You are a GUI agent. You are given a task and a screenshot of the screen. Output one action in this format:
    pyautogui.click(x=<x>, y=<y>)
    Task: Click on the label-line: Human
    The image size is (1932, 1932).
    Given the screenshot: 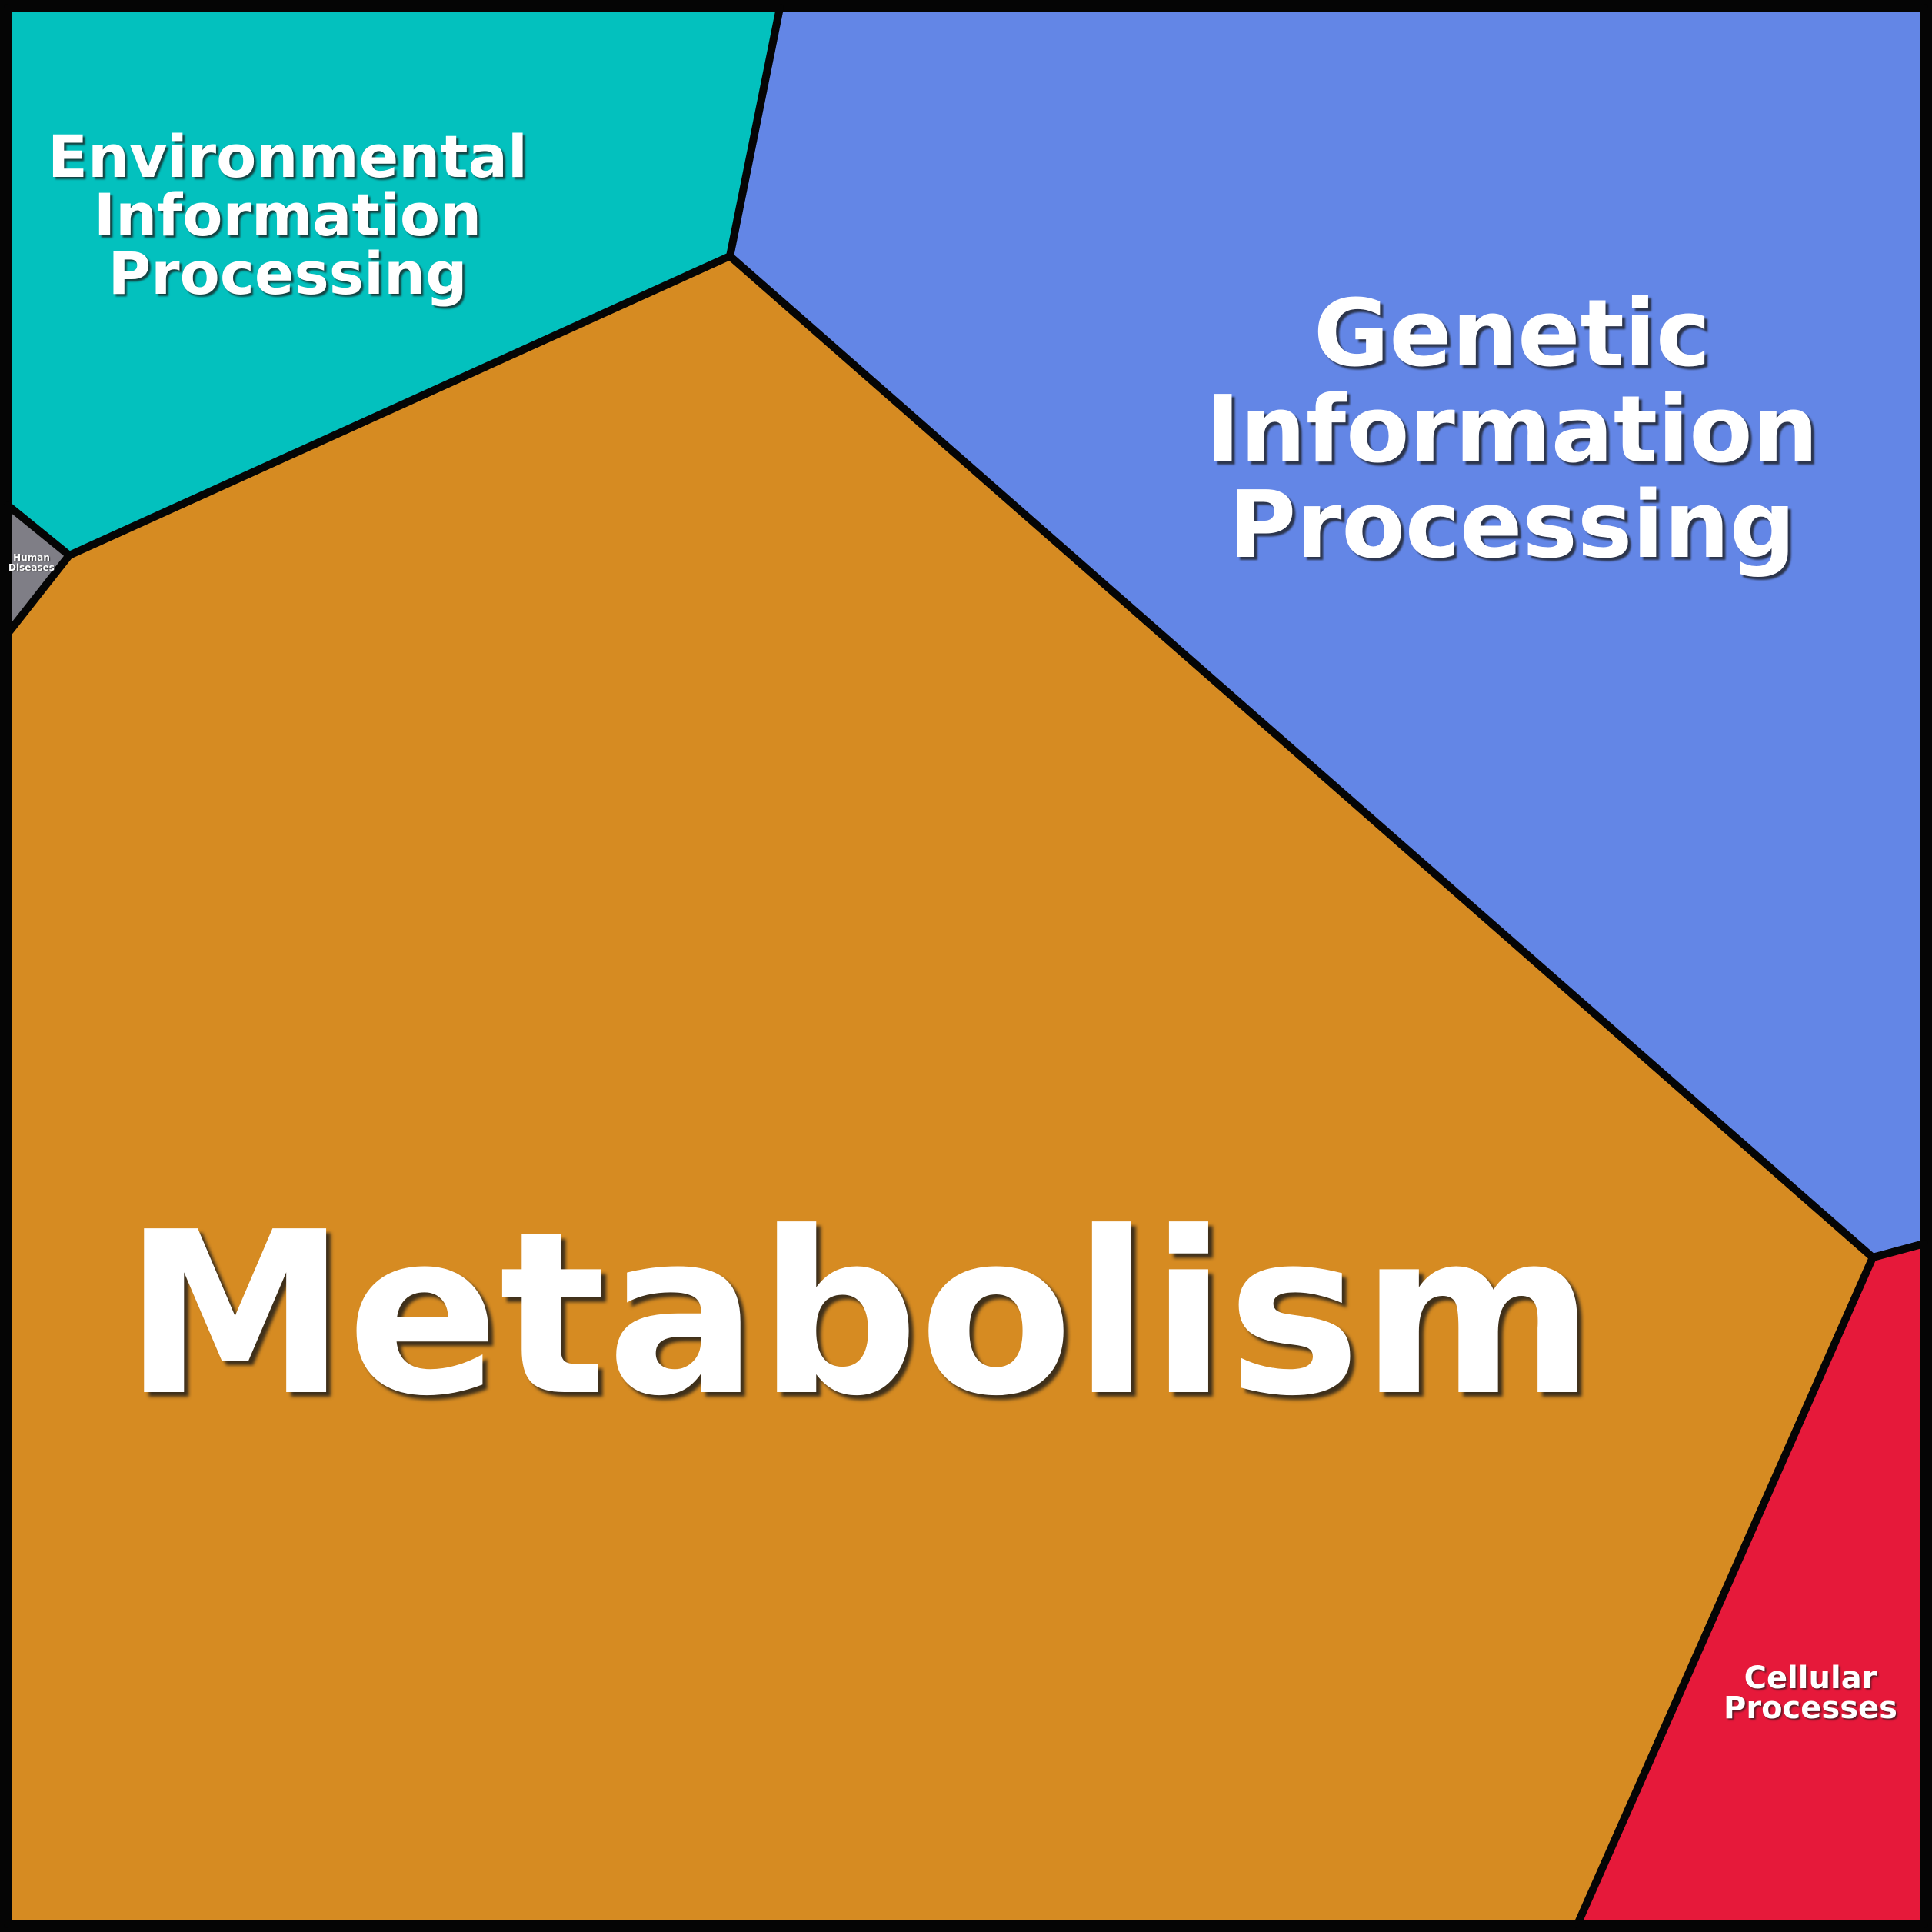 What is the action you would take?
    pyautogui.click(x=31, y=557)
    